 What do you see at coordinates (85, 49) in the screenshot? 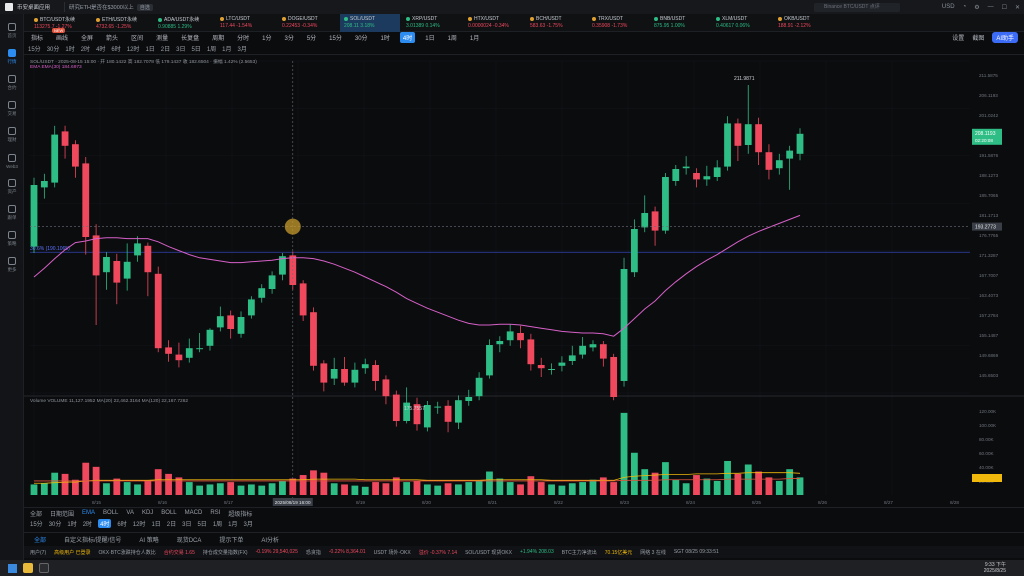
I see `period-item: 2时` at bounding box center [85, 49].